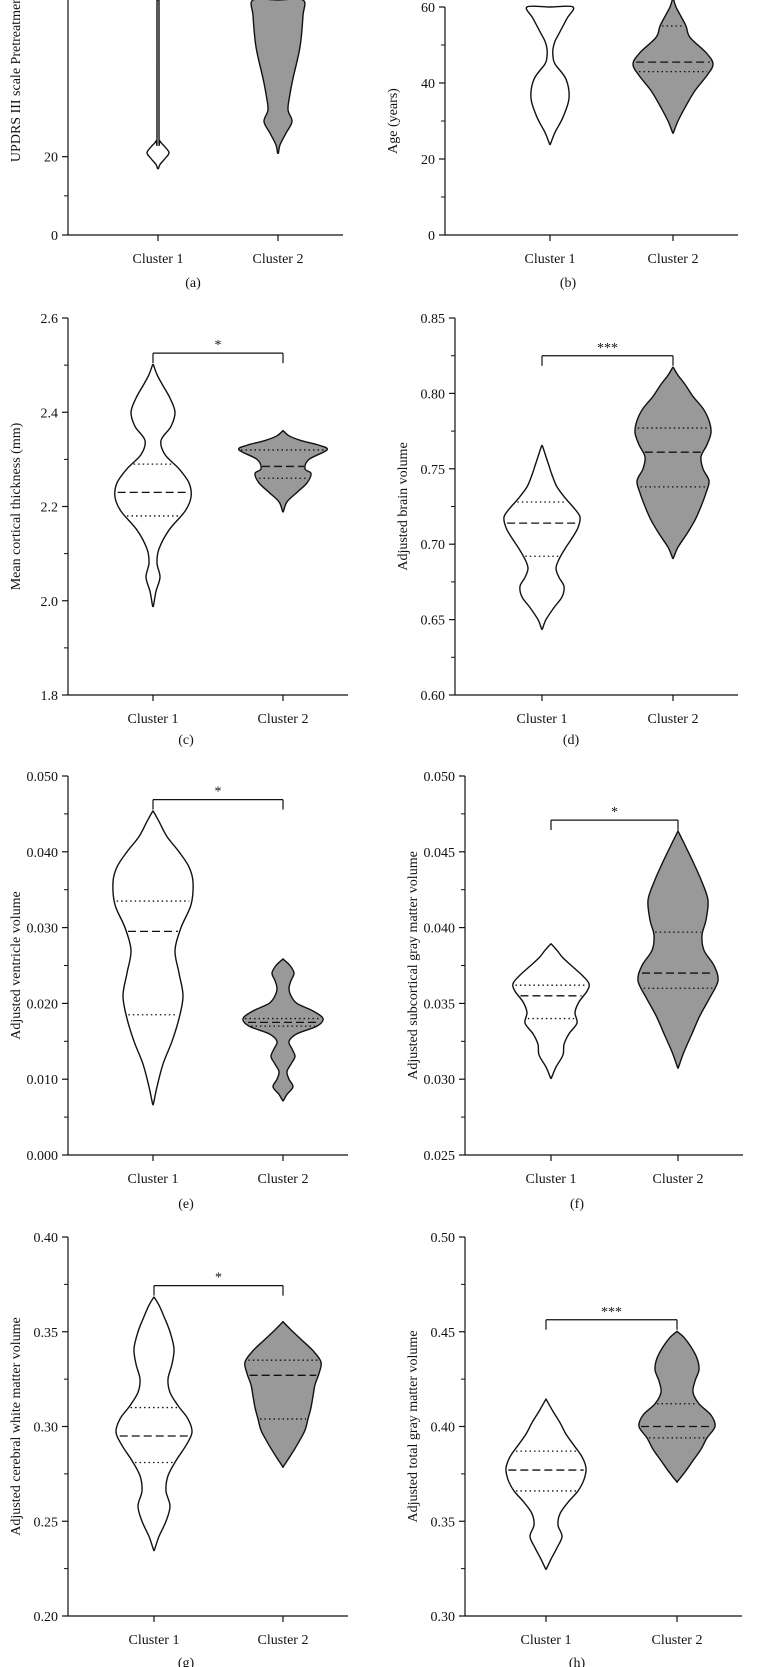  I want to click on panel-label: (g), so click(186, 1661).